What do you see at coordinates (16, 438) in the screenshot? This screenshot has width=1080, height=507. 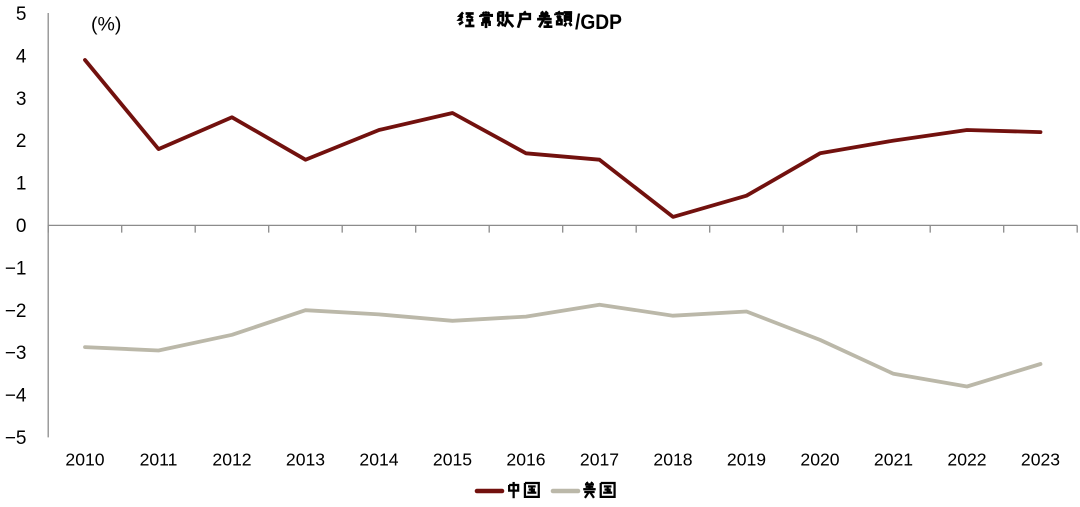 I see `svg-text: −5` at bounding box center [16, 438].